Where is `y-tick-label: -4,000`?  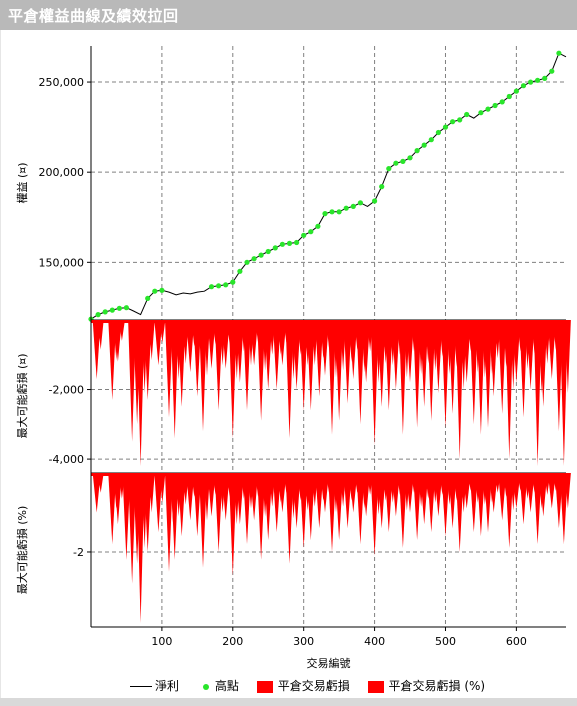 y-tick-label: -4,000 is located at coordinates (66, 459).